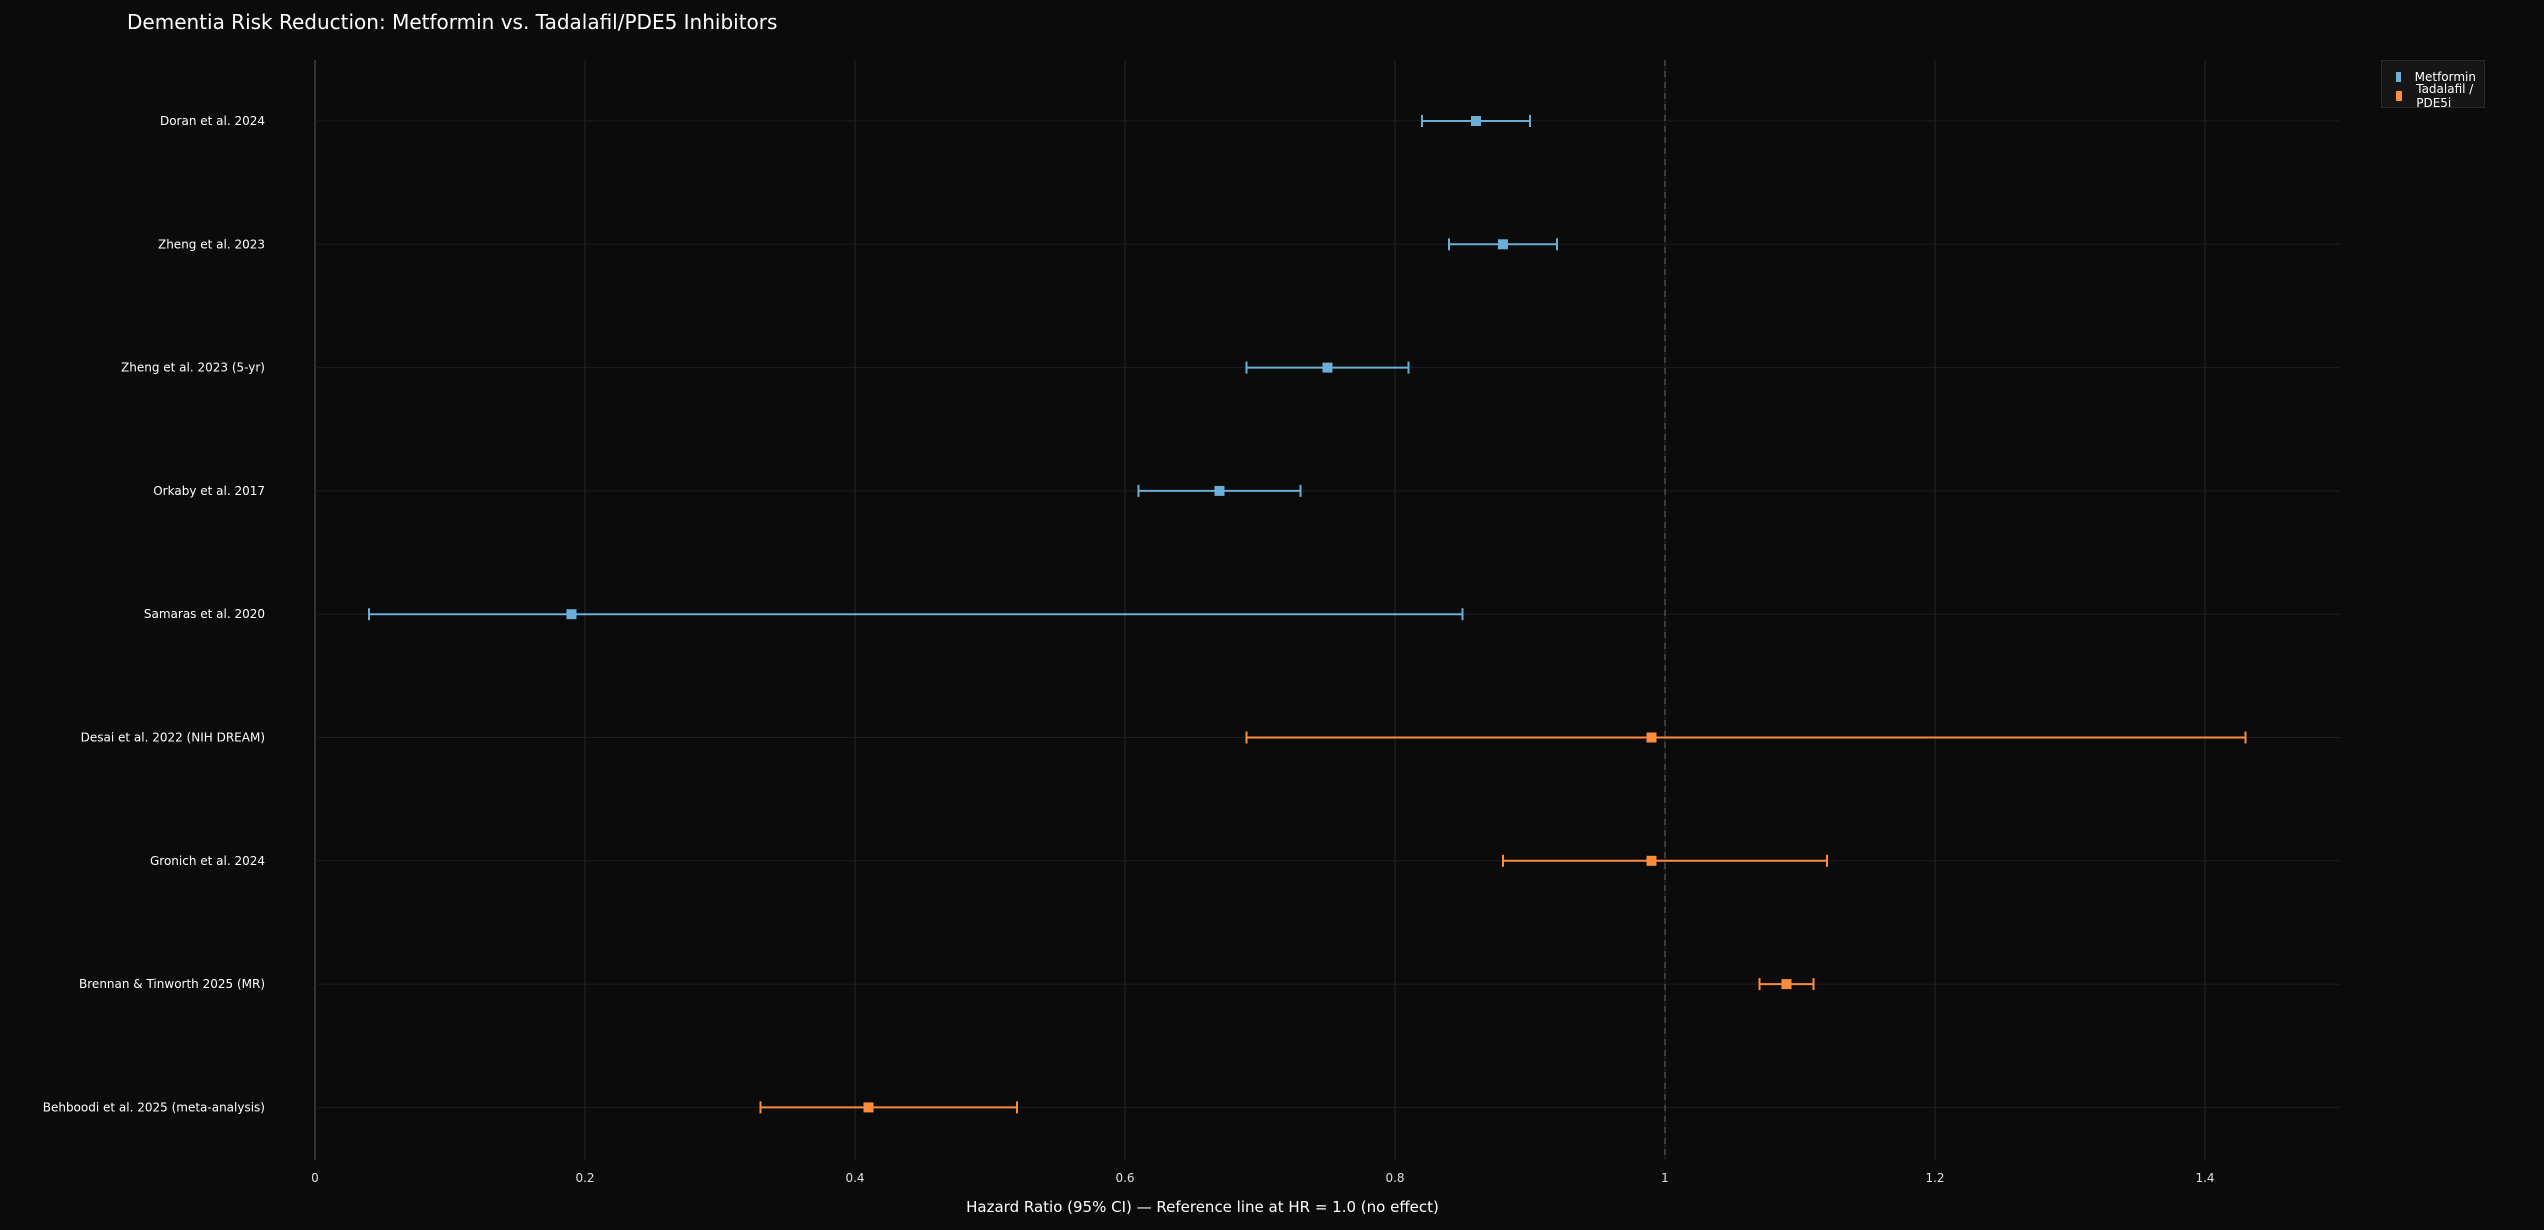 This screenshot has width=2544, height=1230. What do you see at coordinates (207, 861) in the screenshot?
I see `study-label: Gronich et al. 2024` at bounding box center [207, 861].